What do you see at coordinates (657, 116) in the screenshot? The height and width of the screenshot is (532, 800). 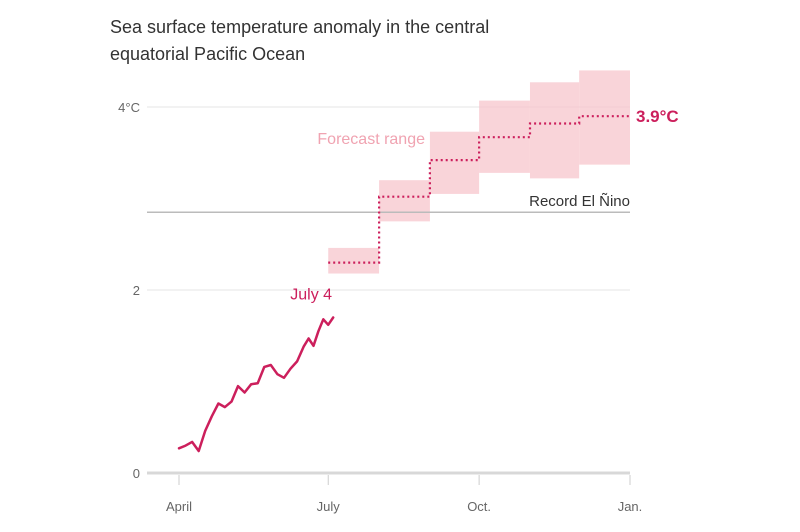 I see `forecast-end-label: 3.9°C` at bounding box center [657, 116].